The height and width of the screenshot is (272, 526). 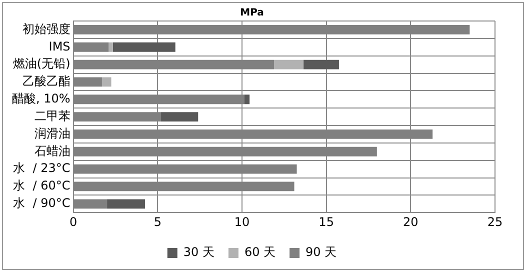 What do you see at coordinates (41, 185) in the screenshot?
I see `y-tick-label: 水 / 60°C` at bounding box center [41, 185].